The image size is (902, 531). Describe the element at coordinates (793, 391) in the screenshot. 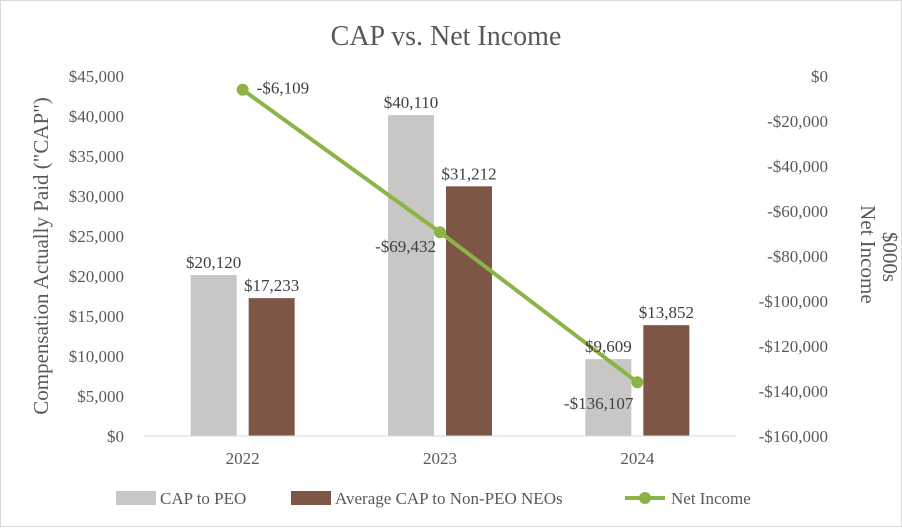

I see `y2-tick-label: -$140,000` at that location.